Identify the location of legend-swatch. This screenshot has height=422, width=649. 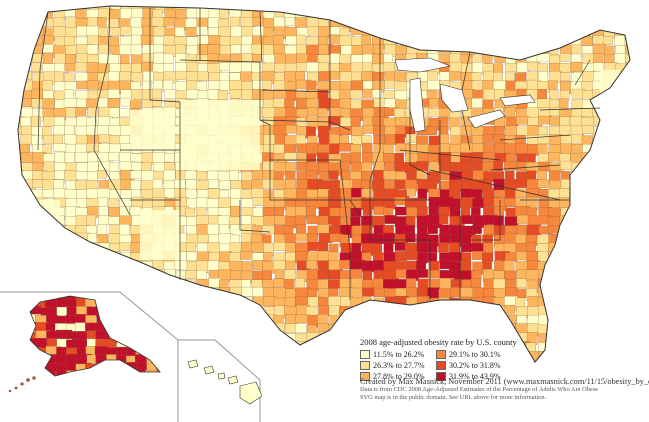
(365, 365).